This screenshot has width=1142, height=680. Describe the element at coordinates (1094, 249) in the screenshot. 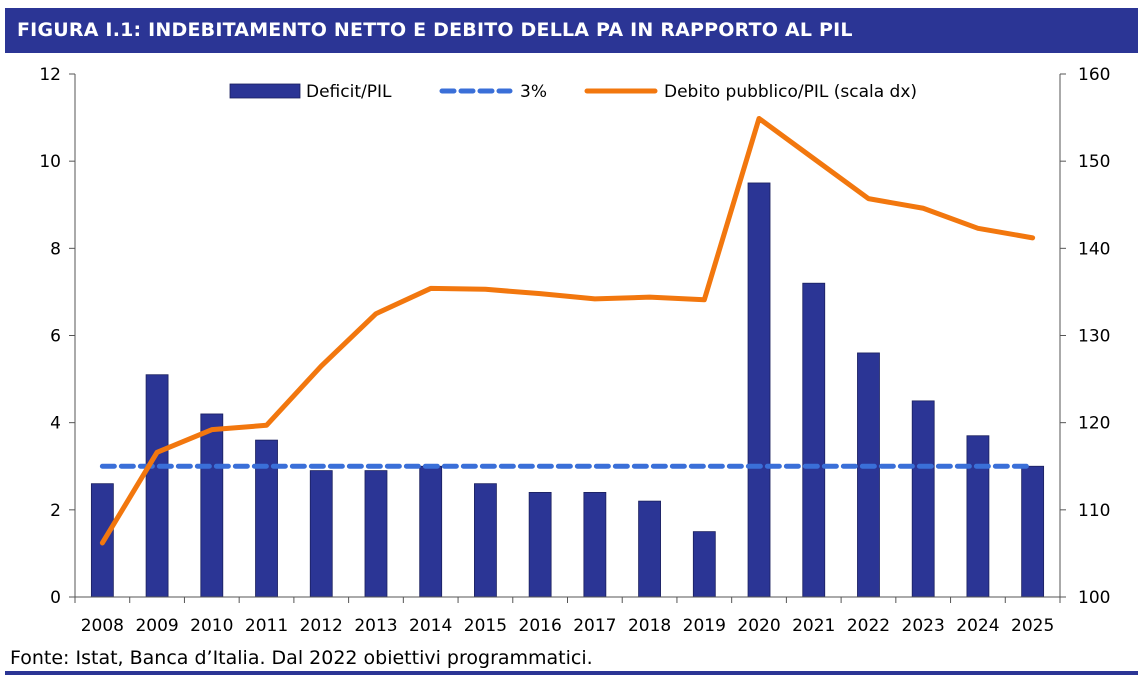

I see `right-tick-label: 140` at that location.